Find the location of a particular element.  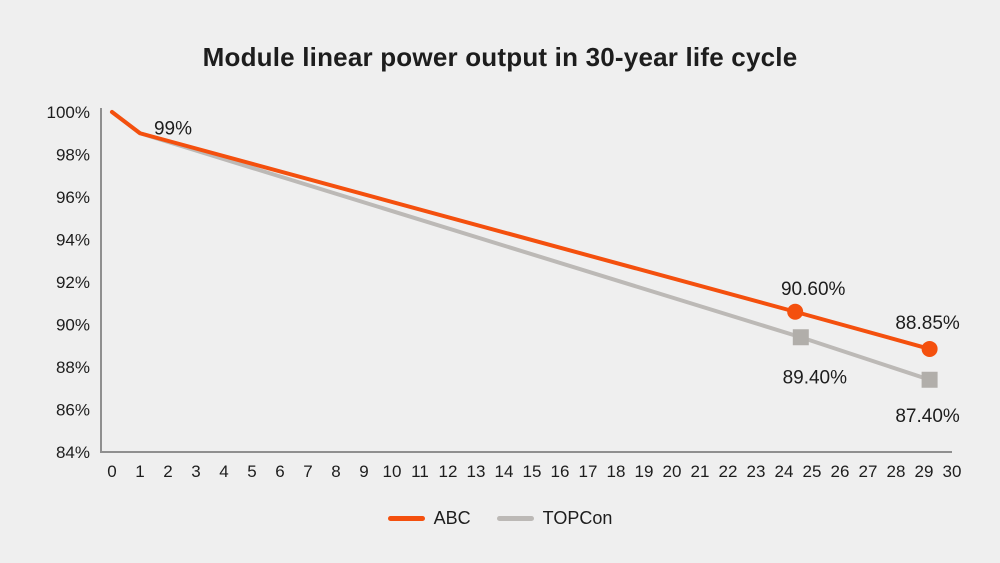

x-tick-label: 21 is located at coordinates (700, 471).